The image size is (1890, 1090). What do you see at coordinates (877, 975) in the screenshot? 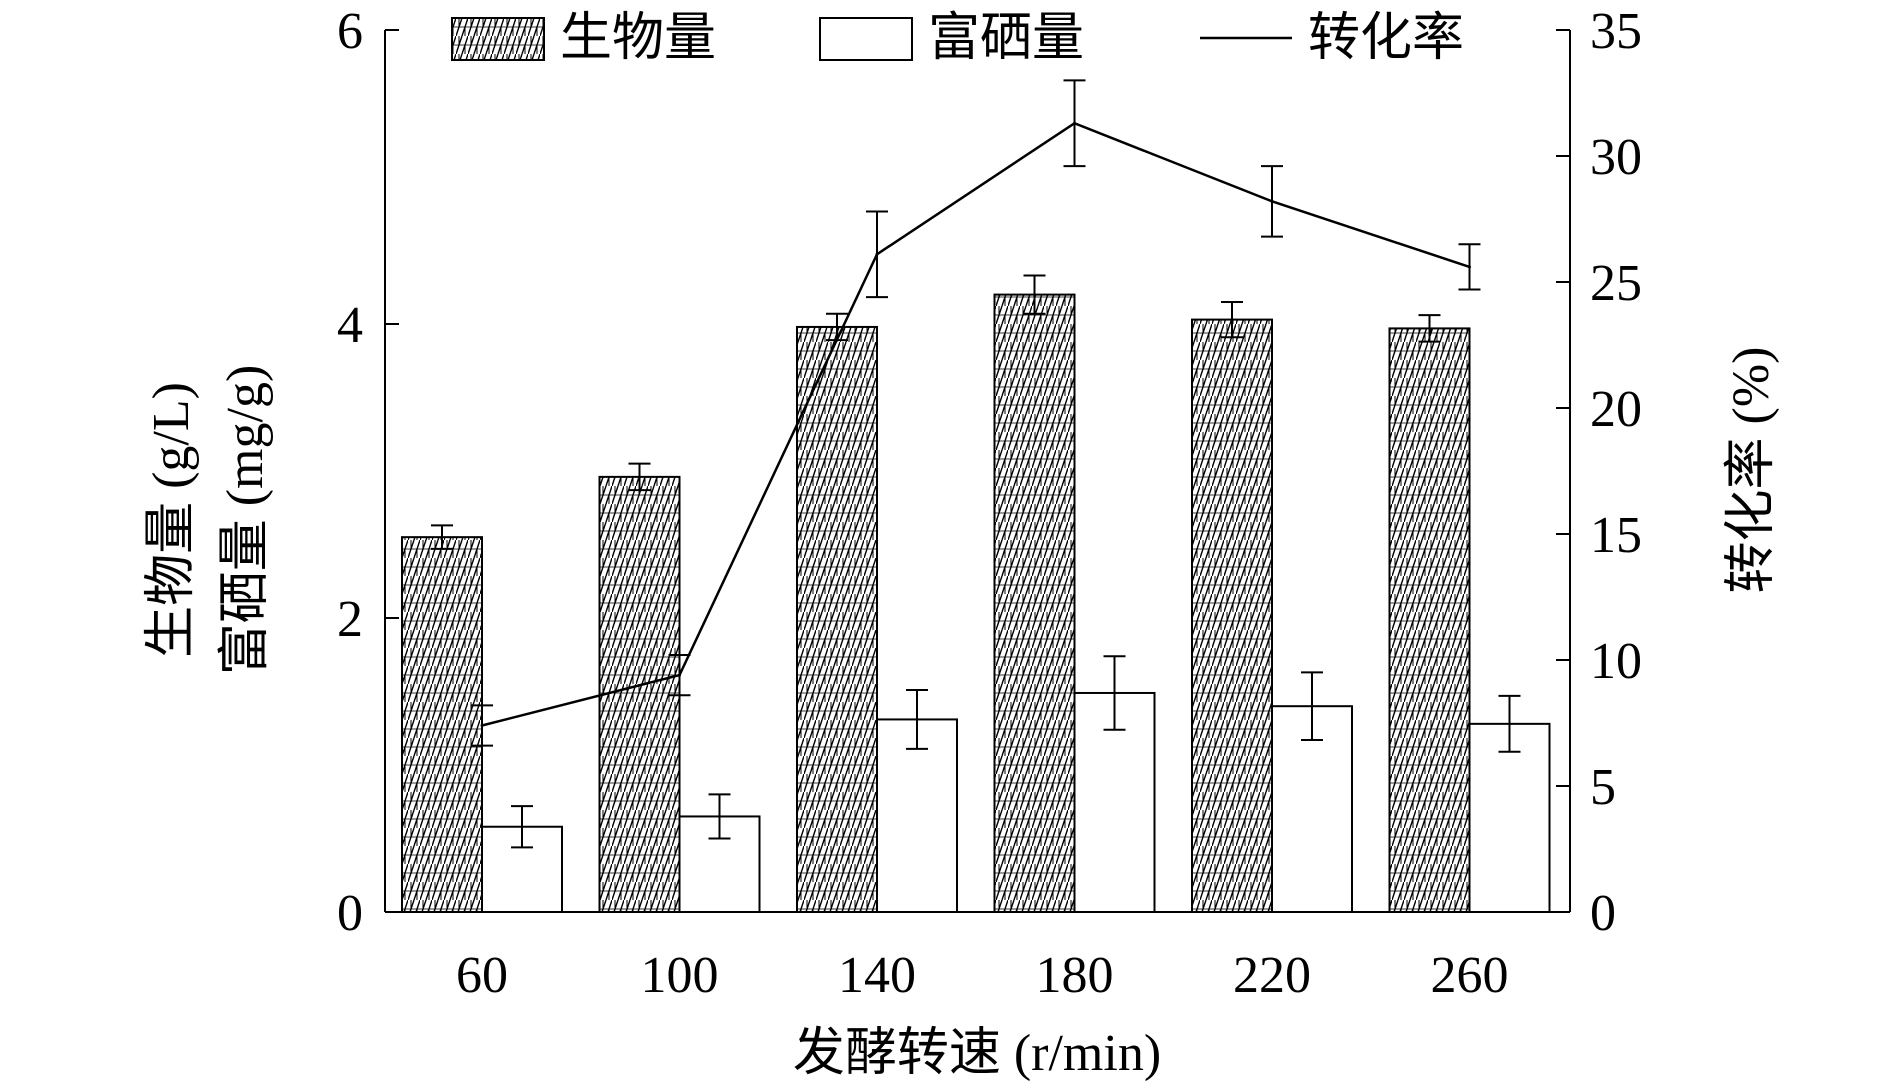
I see `x-tick-label-140: 140` at bounding box center [877, 975].